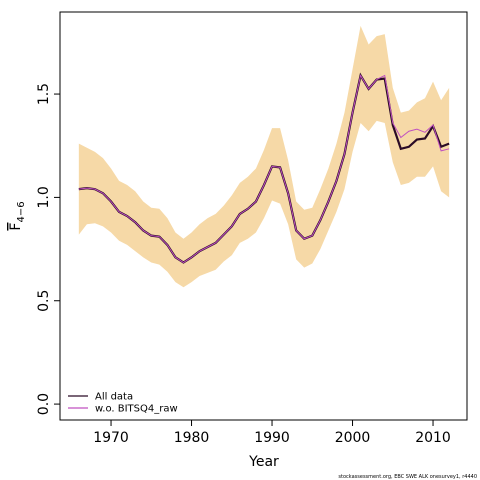 The width and height of the screenshot is (480, 480). I want to click on y-label-sub: 4−6, so click(21, 211).